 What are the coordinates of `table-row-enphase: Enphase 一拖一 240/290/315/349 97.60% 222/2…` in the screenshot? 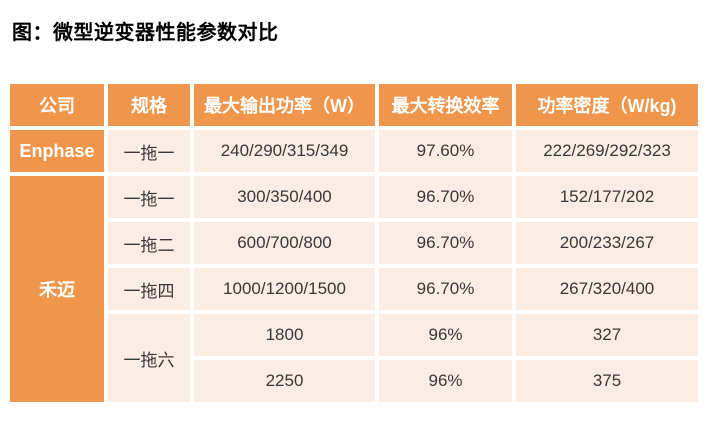 It's located at (354, 151).